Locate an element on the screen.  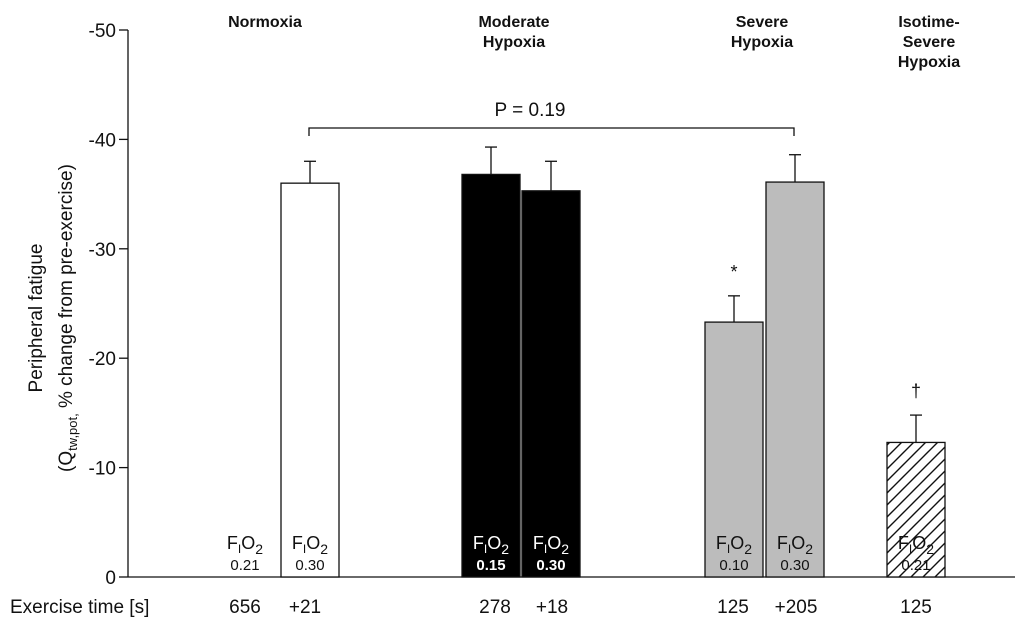
y-axis-label-line1: Peripheral fatigue is located at coordinates (36, 318).